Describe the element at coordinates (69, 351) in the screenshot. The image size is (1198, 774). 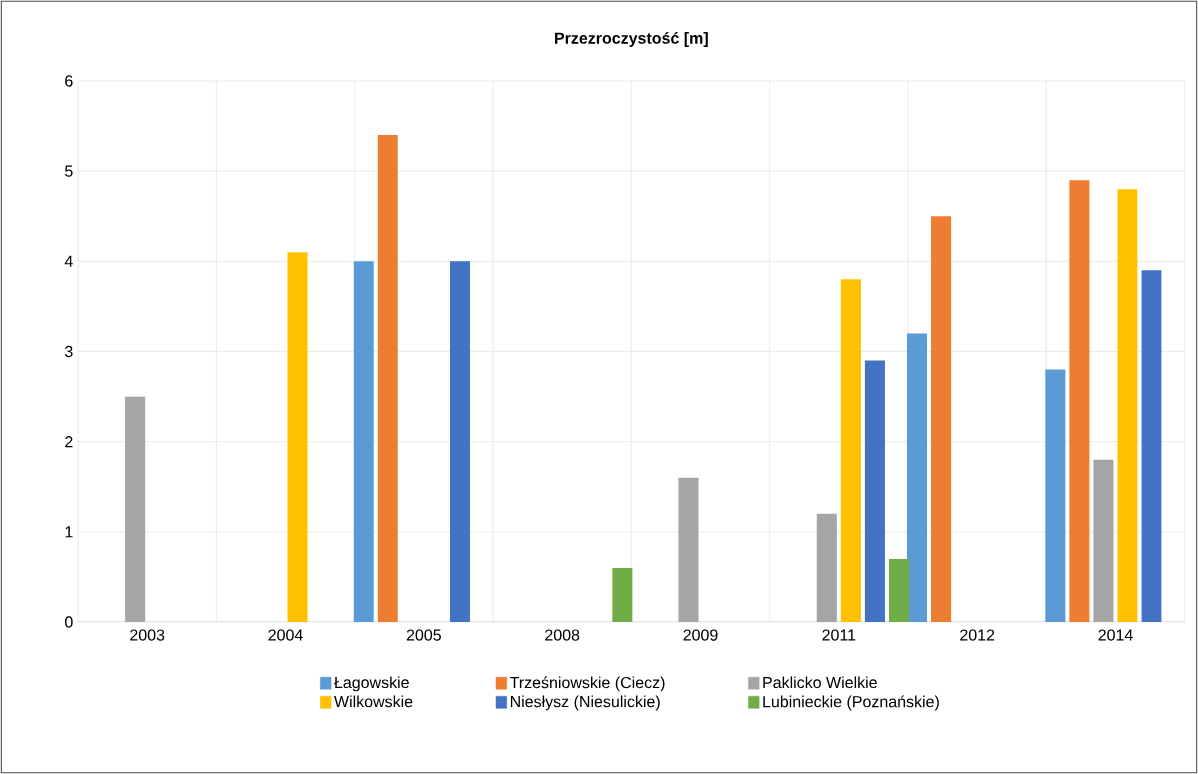
I see `y-tick-label: 3` at that location.